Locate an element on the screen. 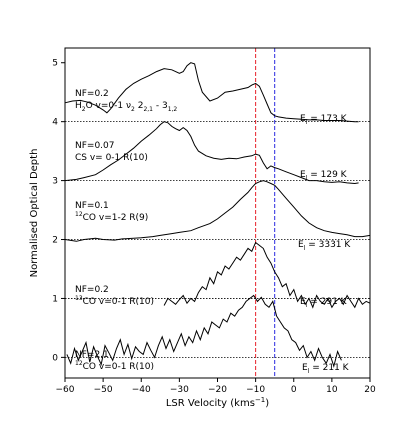  x-tick-label: −50 is located at coordinates (103, 390).